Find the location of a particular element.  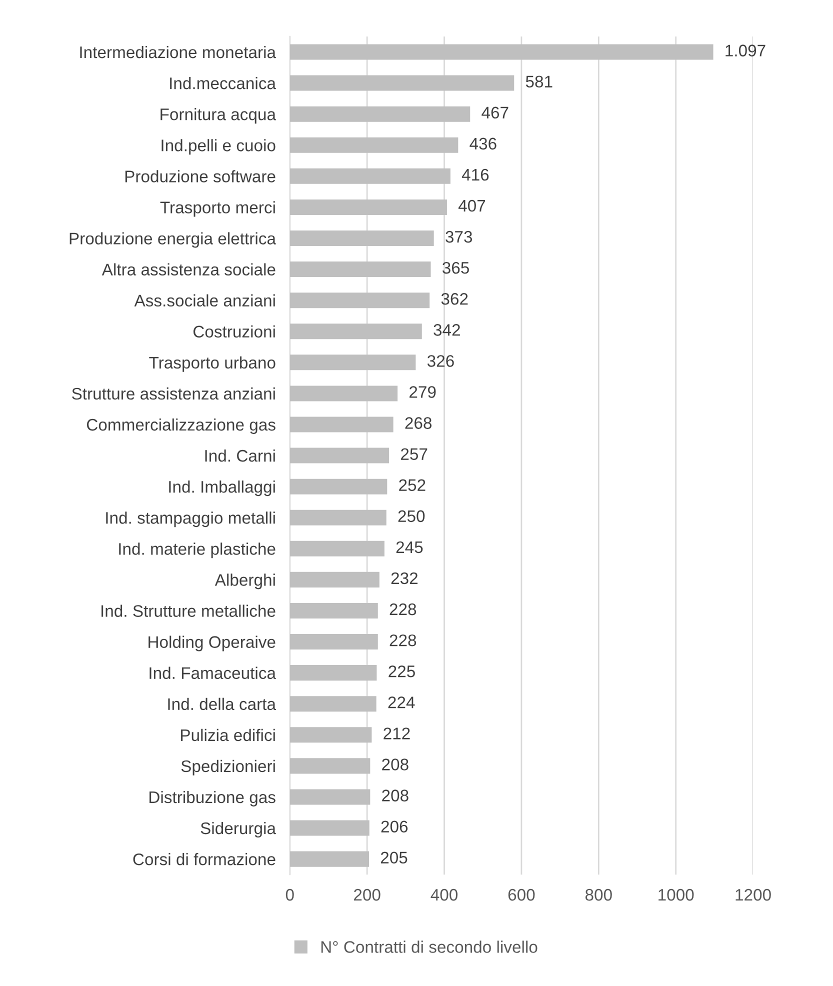

y-tick-label: Commercializzazione gas is located at coordinates (181, 426).